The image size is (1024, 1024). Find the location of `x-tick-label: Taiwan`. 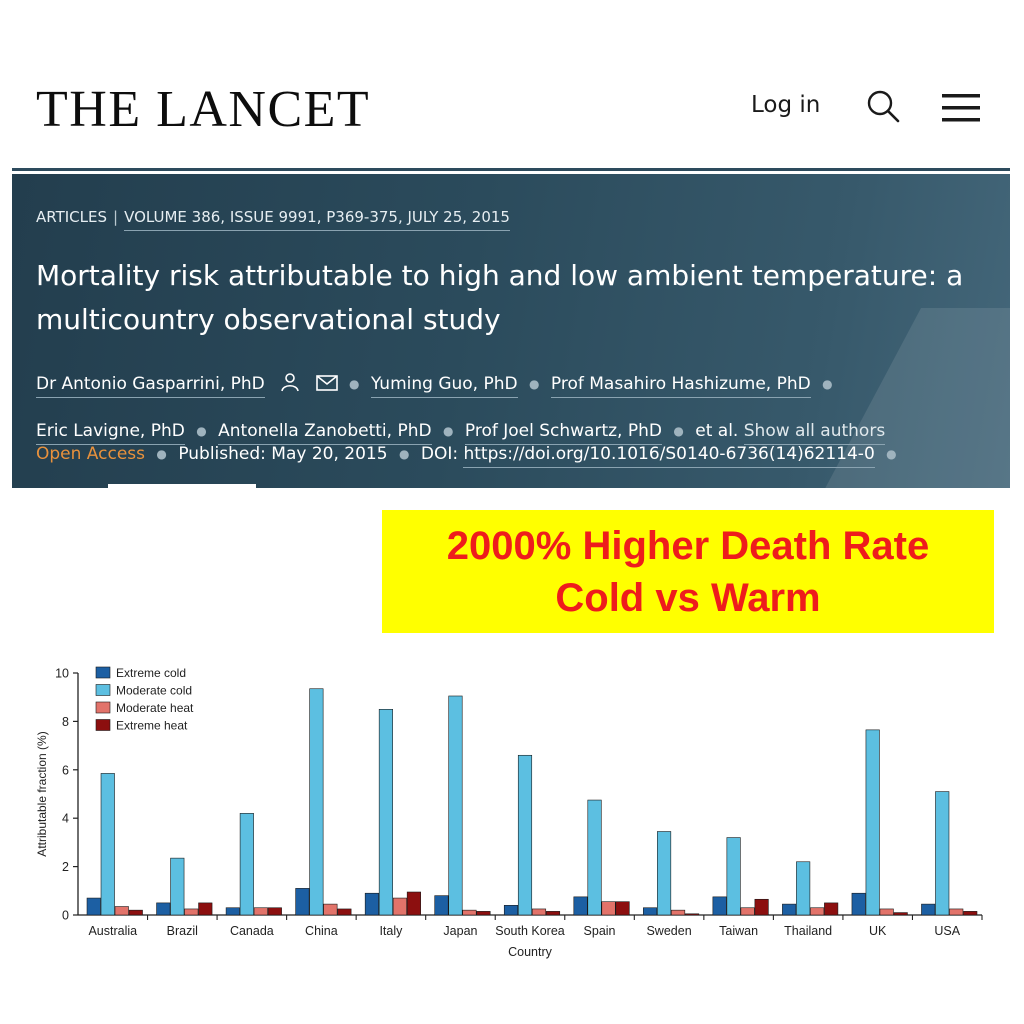

x-tick-label: Taiwan is located at coordinates (738, 931).